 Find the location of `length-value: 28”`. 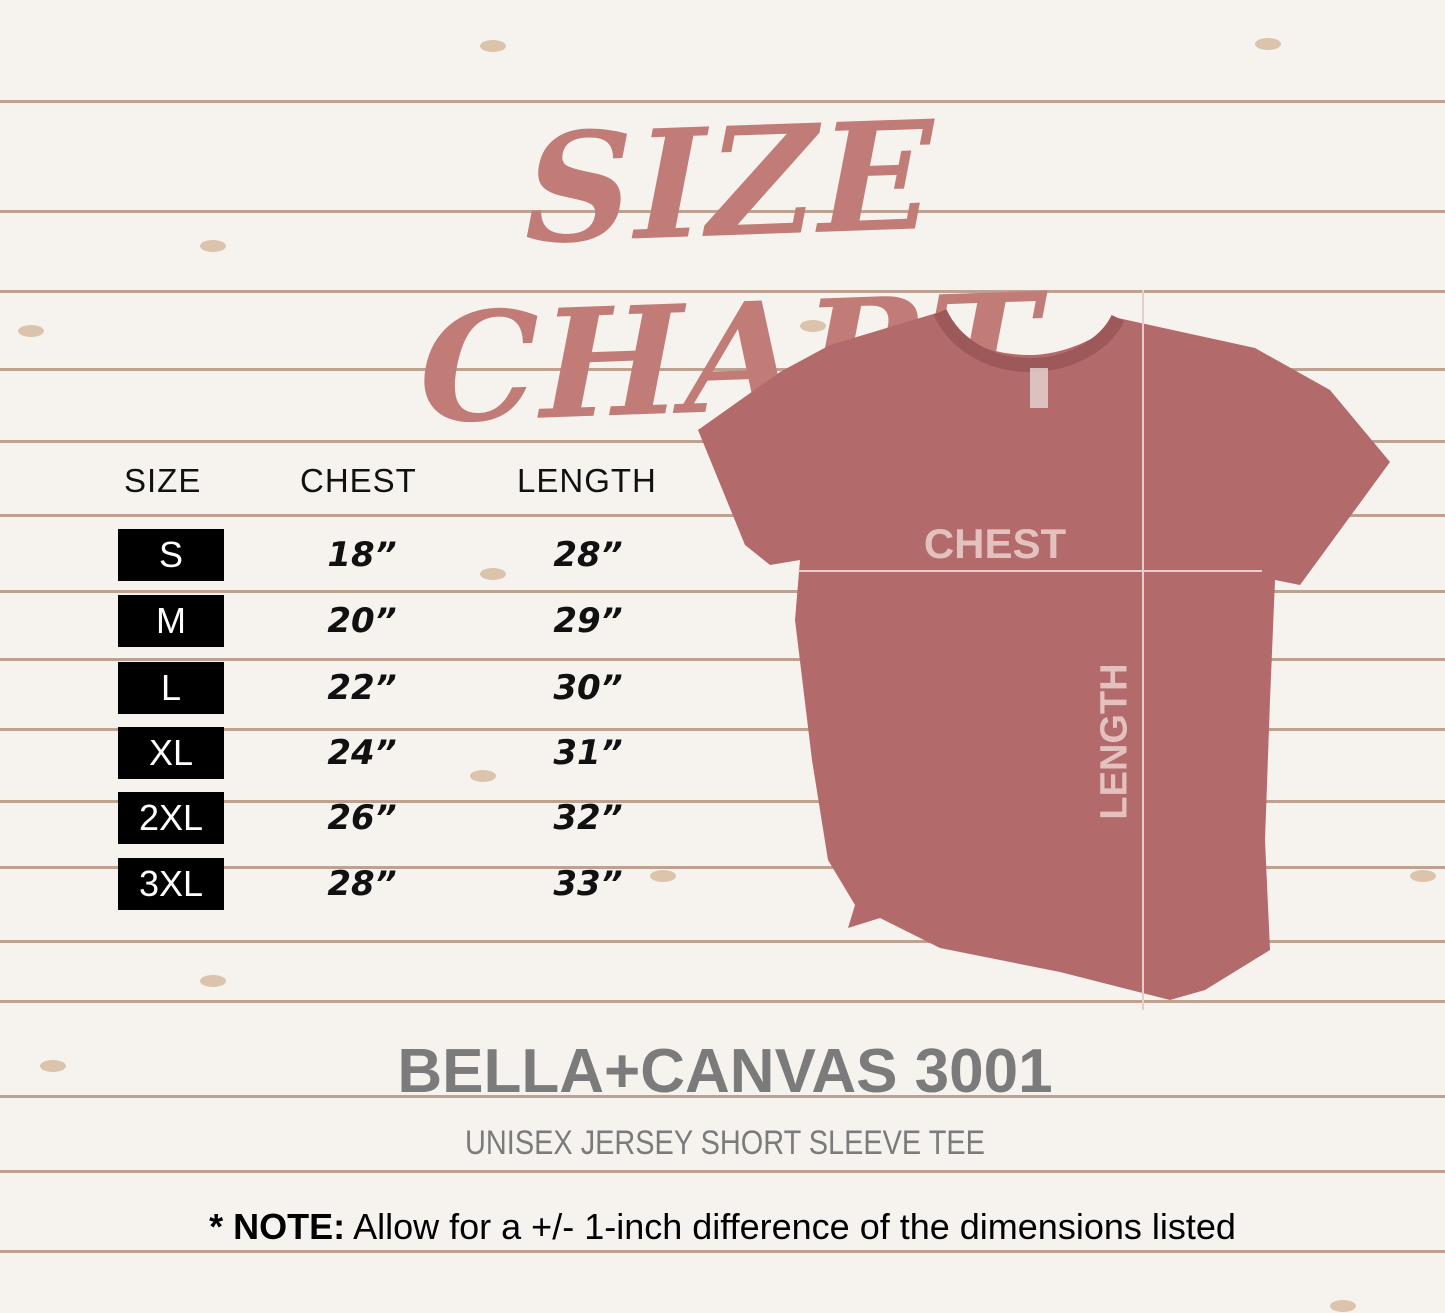

length-value: 28” is located at coordinates (588, 555).